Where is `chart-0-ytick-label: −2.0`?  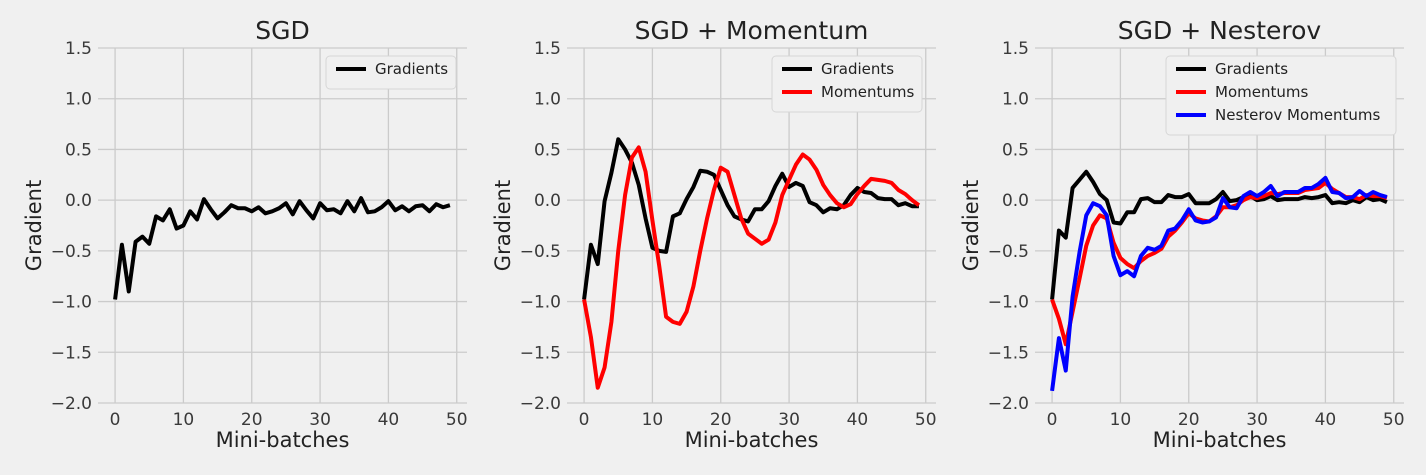 chart-0-ytick-label: −2.0 is located at coordinates (71, 404).